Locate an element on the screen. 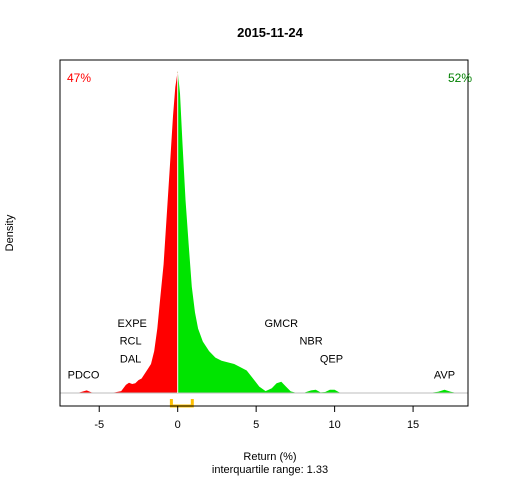 This screenshot has height=480, width=512. x-axis: -5 0 5 10 15 is located at coordinates (256, 418).